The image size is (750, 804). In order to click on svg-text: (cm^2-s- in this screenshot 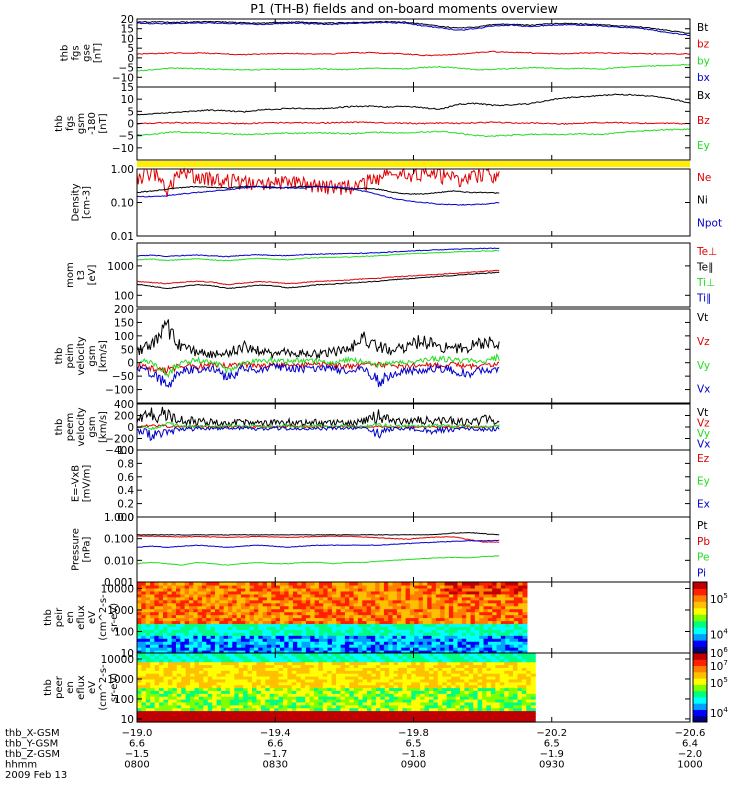, I will do `click(103, 687)`.